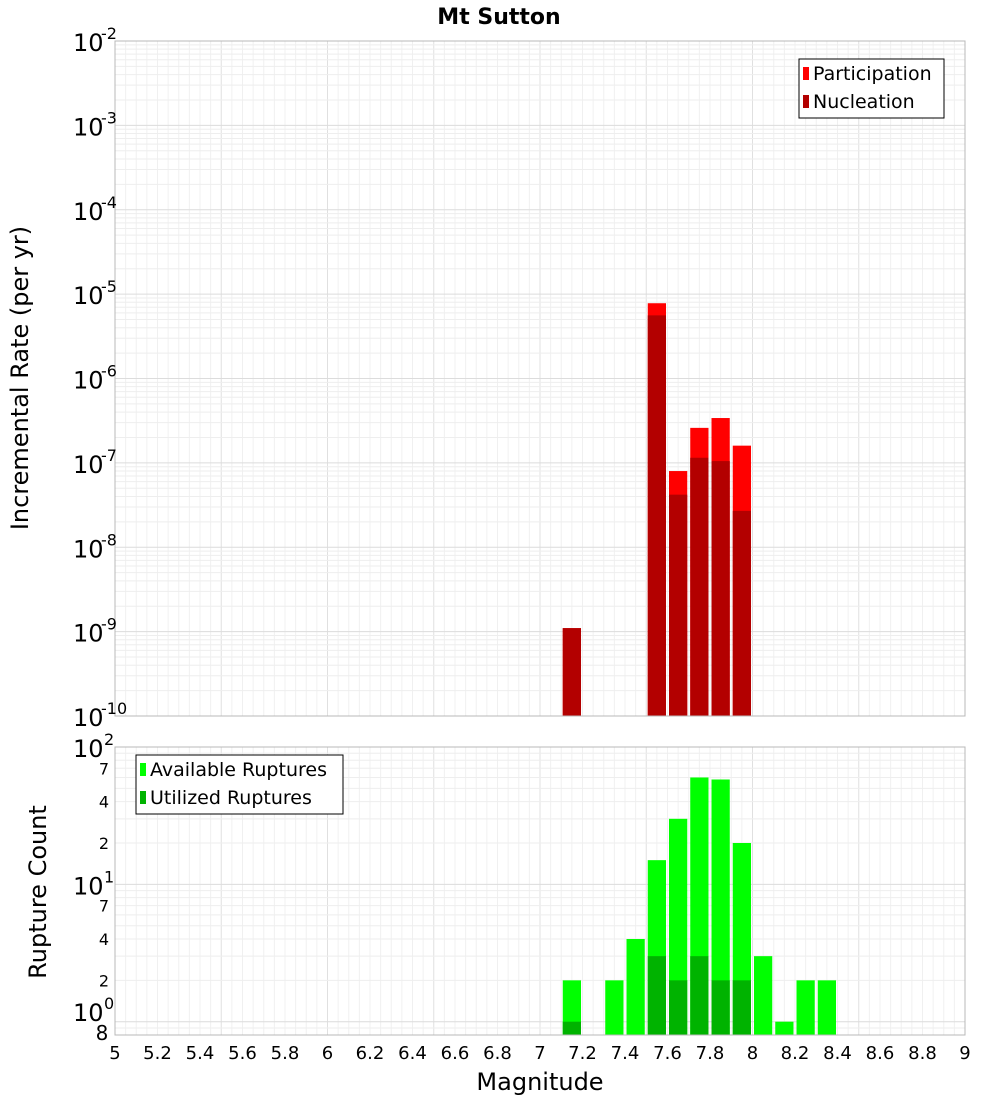  I want to click on top-legend: Participation Nucleation, so click(871, 88).